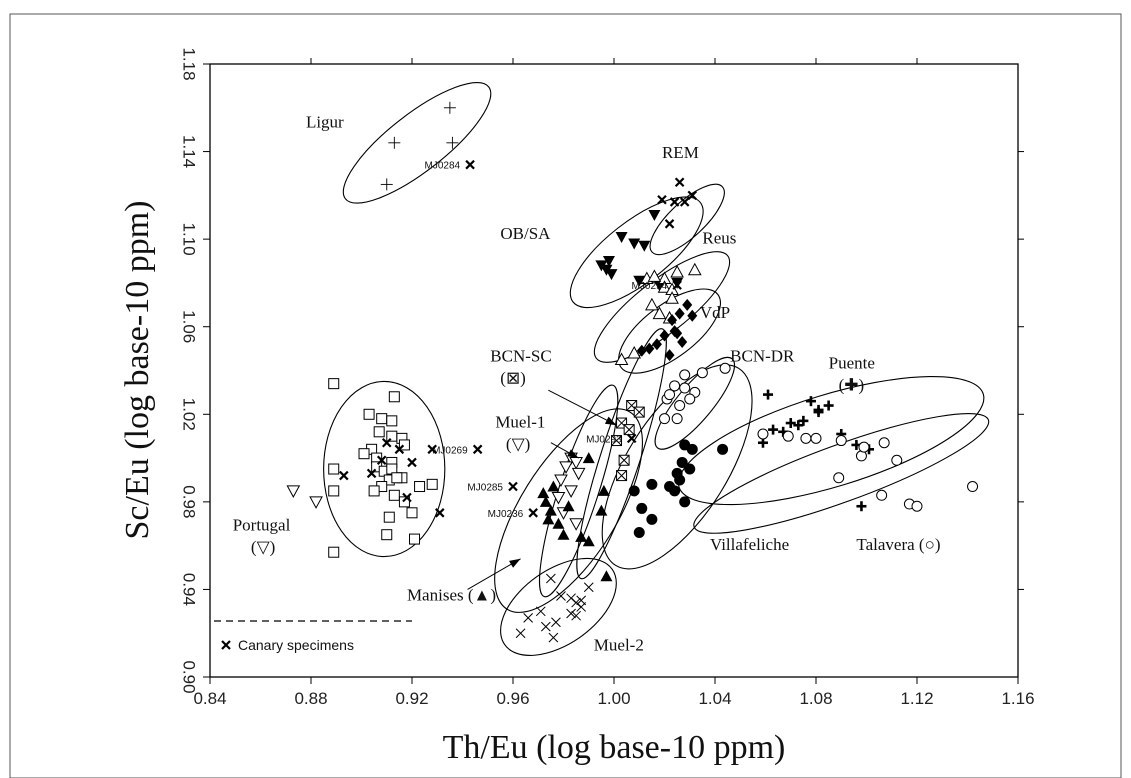  Describe the element at coordinates (841, 473) in the screenshot. I see `ellipse-talavera` at that location.